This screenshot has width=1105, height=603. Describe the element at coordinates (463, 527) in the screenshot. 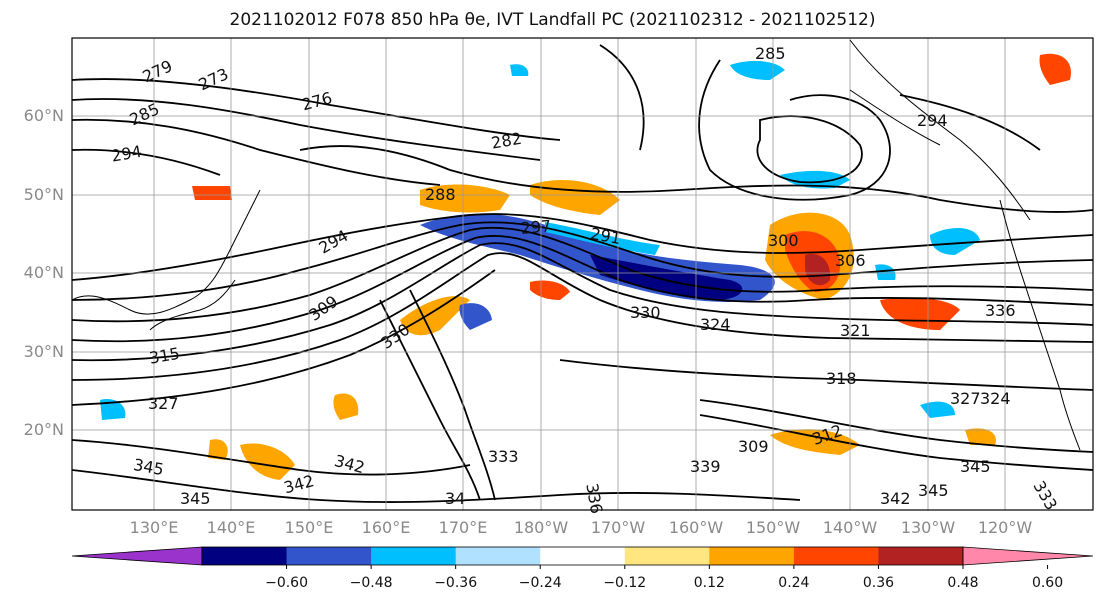

I see `lon-label: 170°E` at that location.